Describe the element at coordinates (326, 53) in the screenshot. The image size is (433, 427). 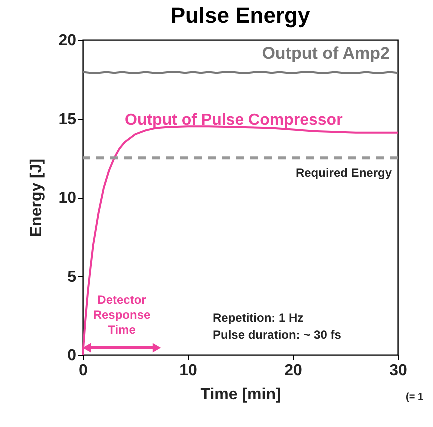
I see `series-label: Output of Amp2` at that location.